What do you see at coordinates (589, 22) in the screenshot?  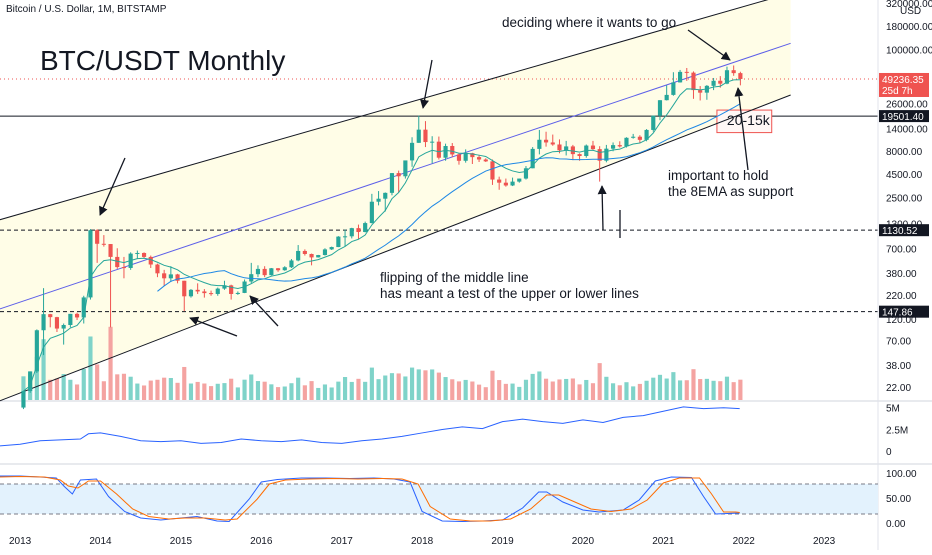 I see `annotation-deciding: deciding where it wants to go` at bounding box center [589, 22].